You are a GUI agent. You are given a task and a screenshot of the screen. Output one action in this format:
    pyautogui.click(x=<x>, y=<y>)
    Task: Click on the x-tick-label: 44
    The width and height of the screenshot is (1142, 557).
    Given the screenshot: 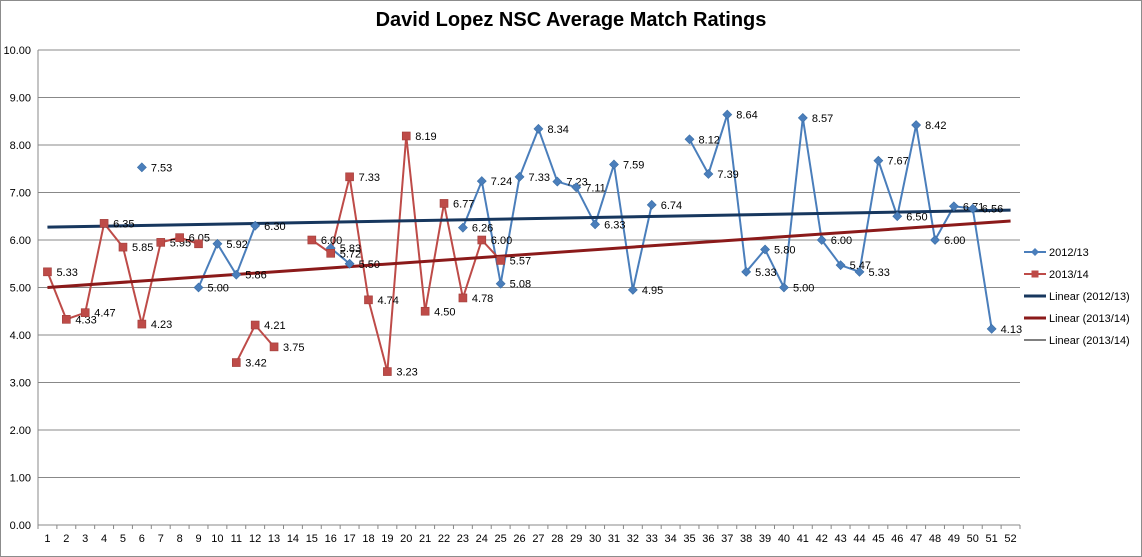 What is the action you would take?
    pyautogui.click(x=859, y=539)
    